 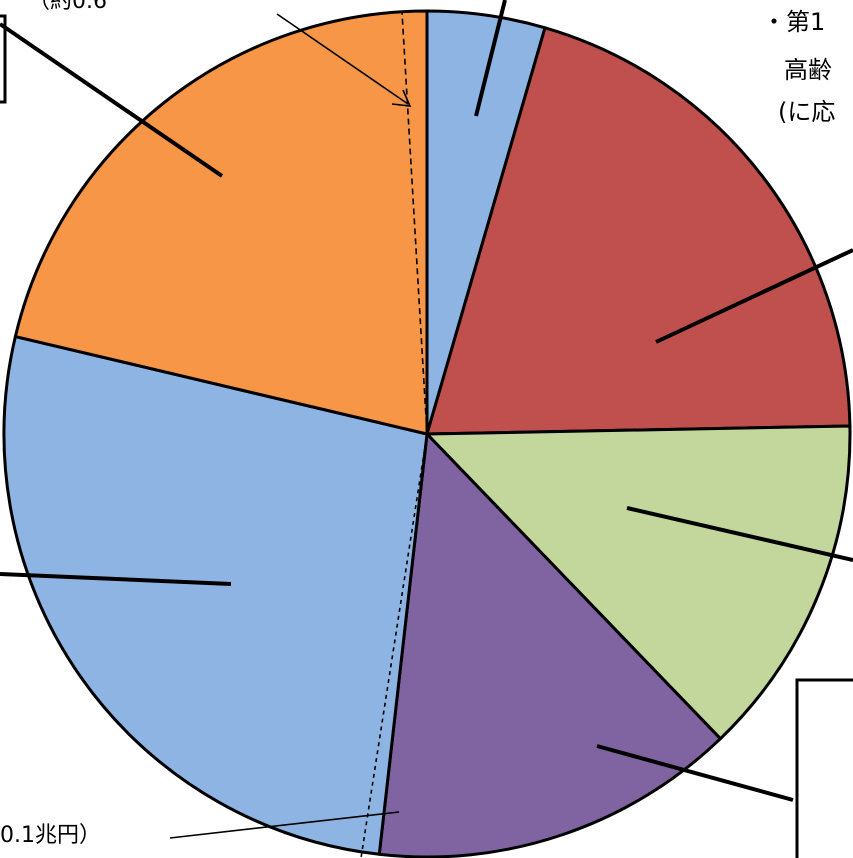 What do you see at coordinates (490, 58) in the screenshot?
I see `leader-line-blue-small` at bounding box center [490, 58].